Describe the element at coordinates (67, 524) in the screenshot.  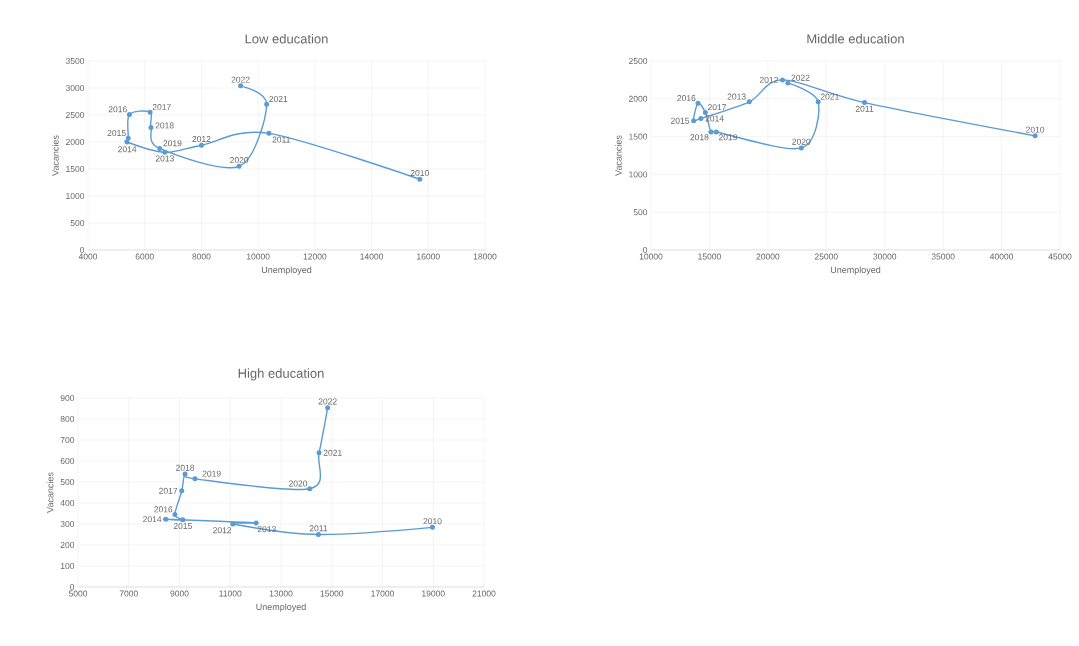
I see `y-tick-label: 300` at that location.